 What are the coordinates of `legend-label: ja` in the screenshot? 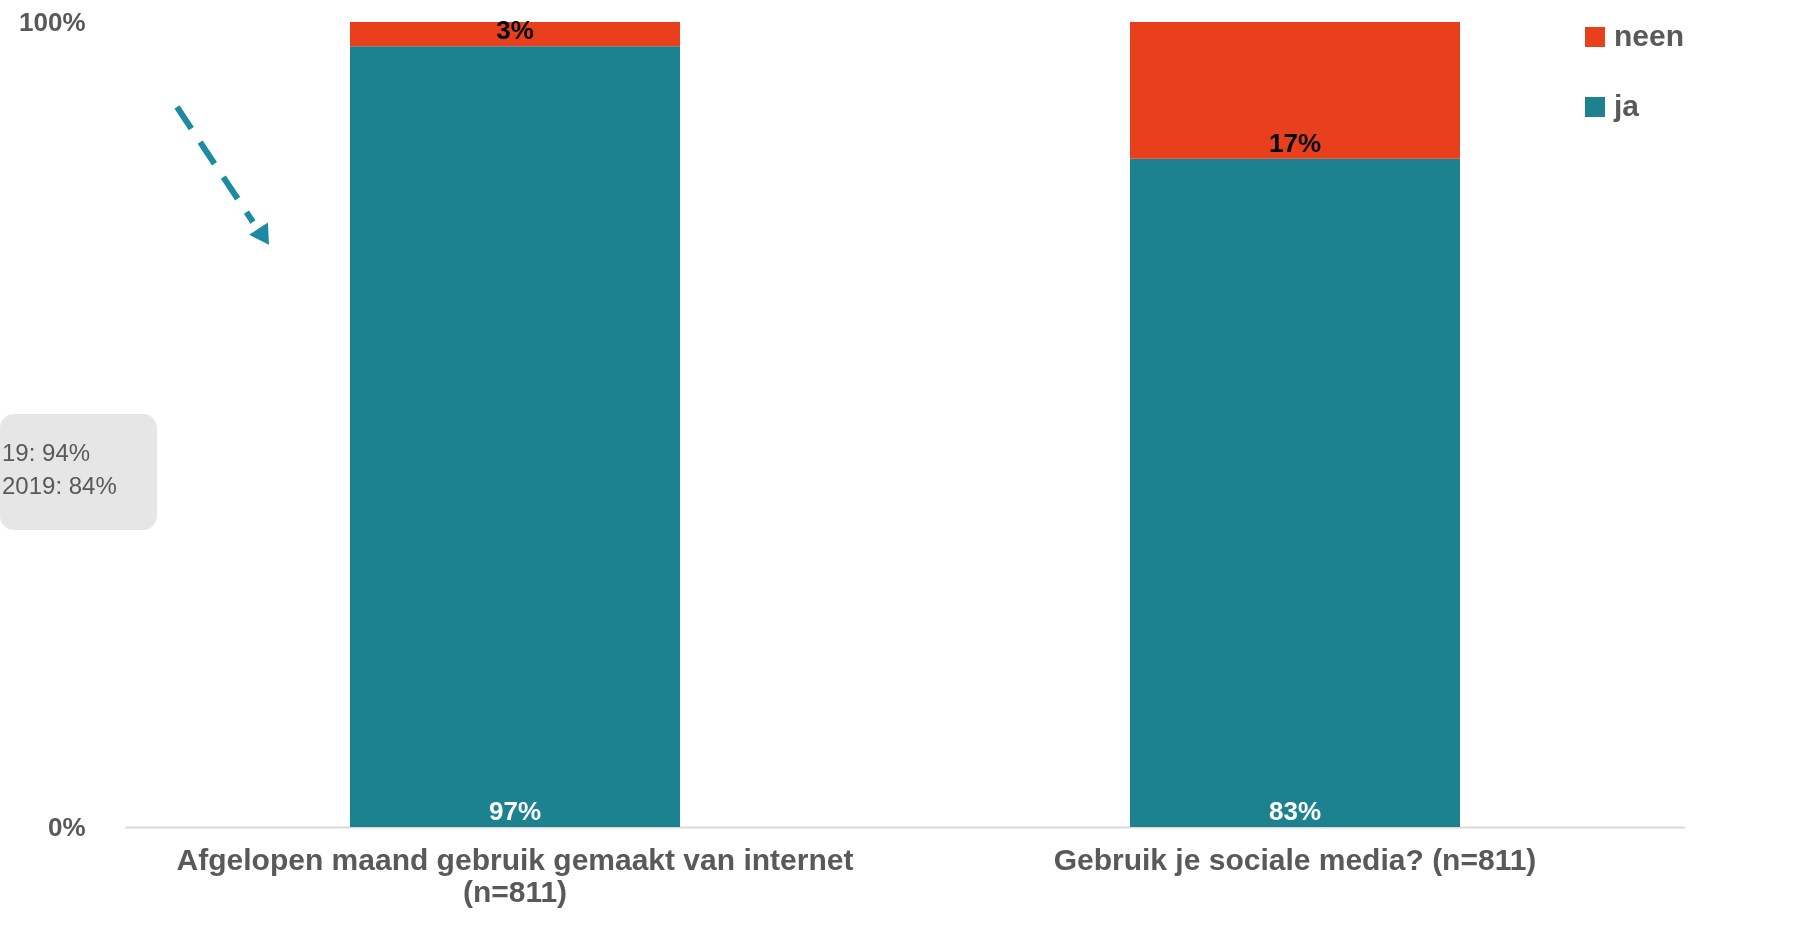 It's located at (1626, 105).